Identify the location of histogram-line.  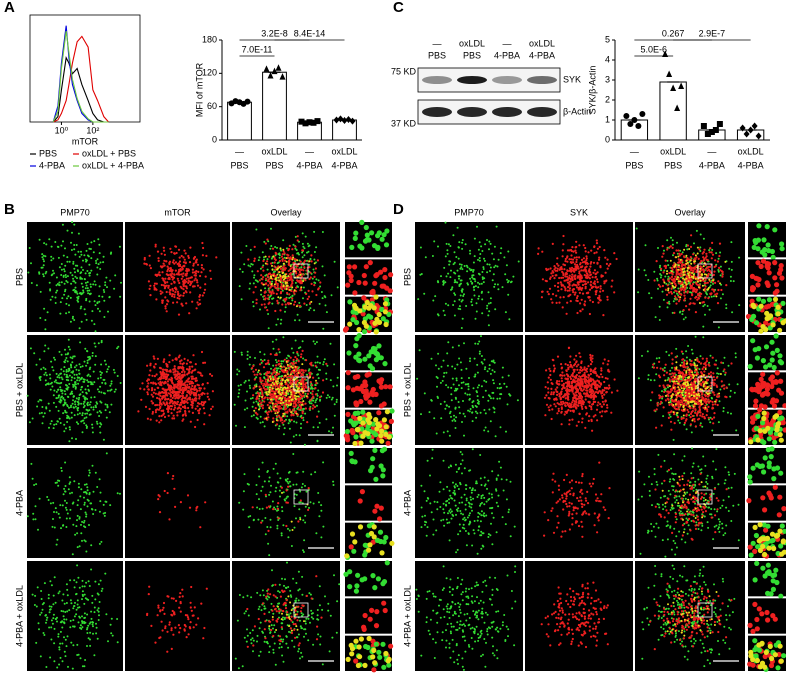
(80, 79).